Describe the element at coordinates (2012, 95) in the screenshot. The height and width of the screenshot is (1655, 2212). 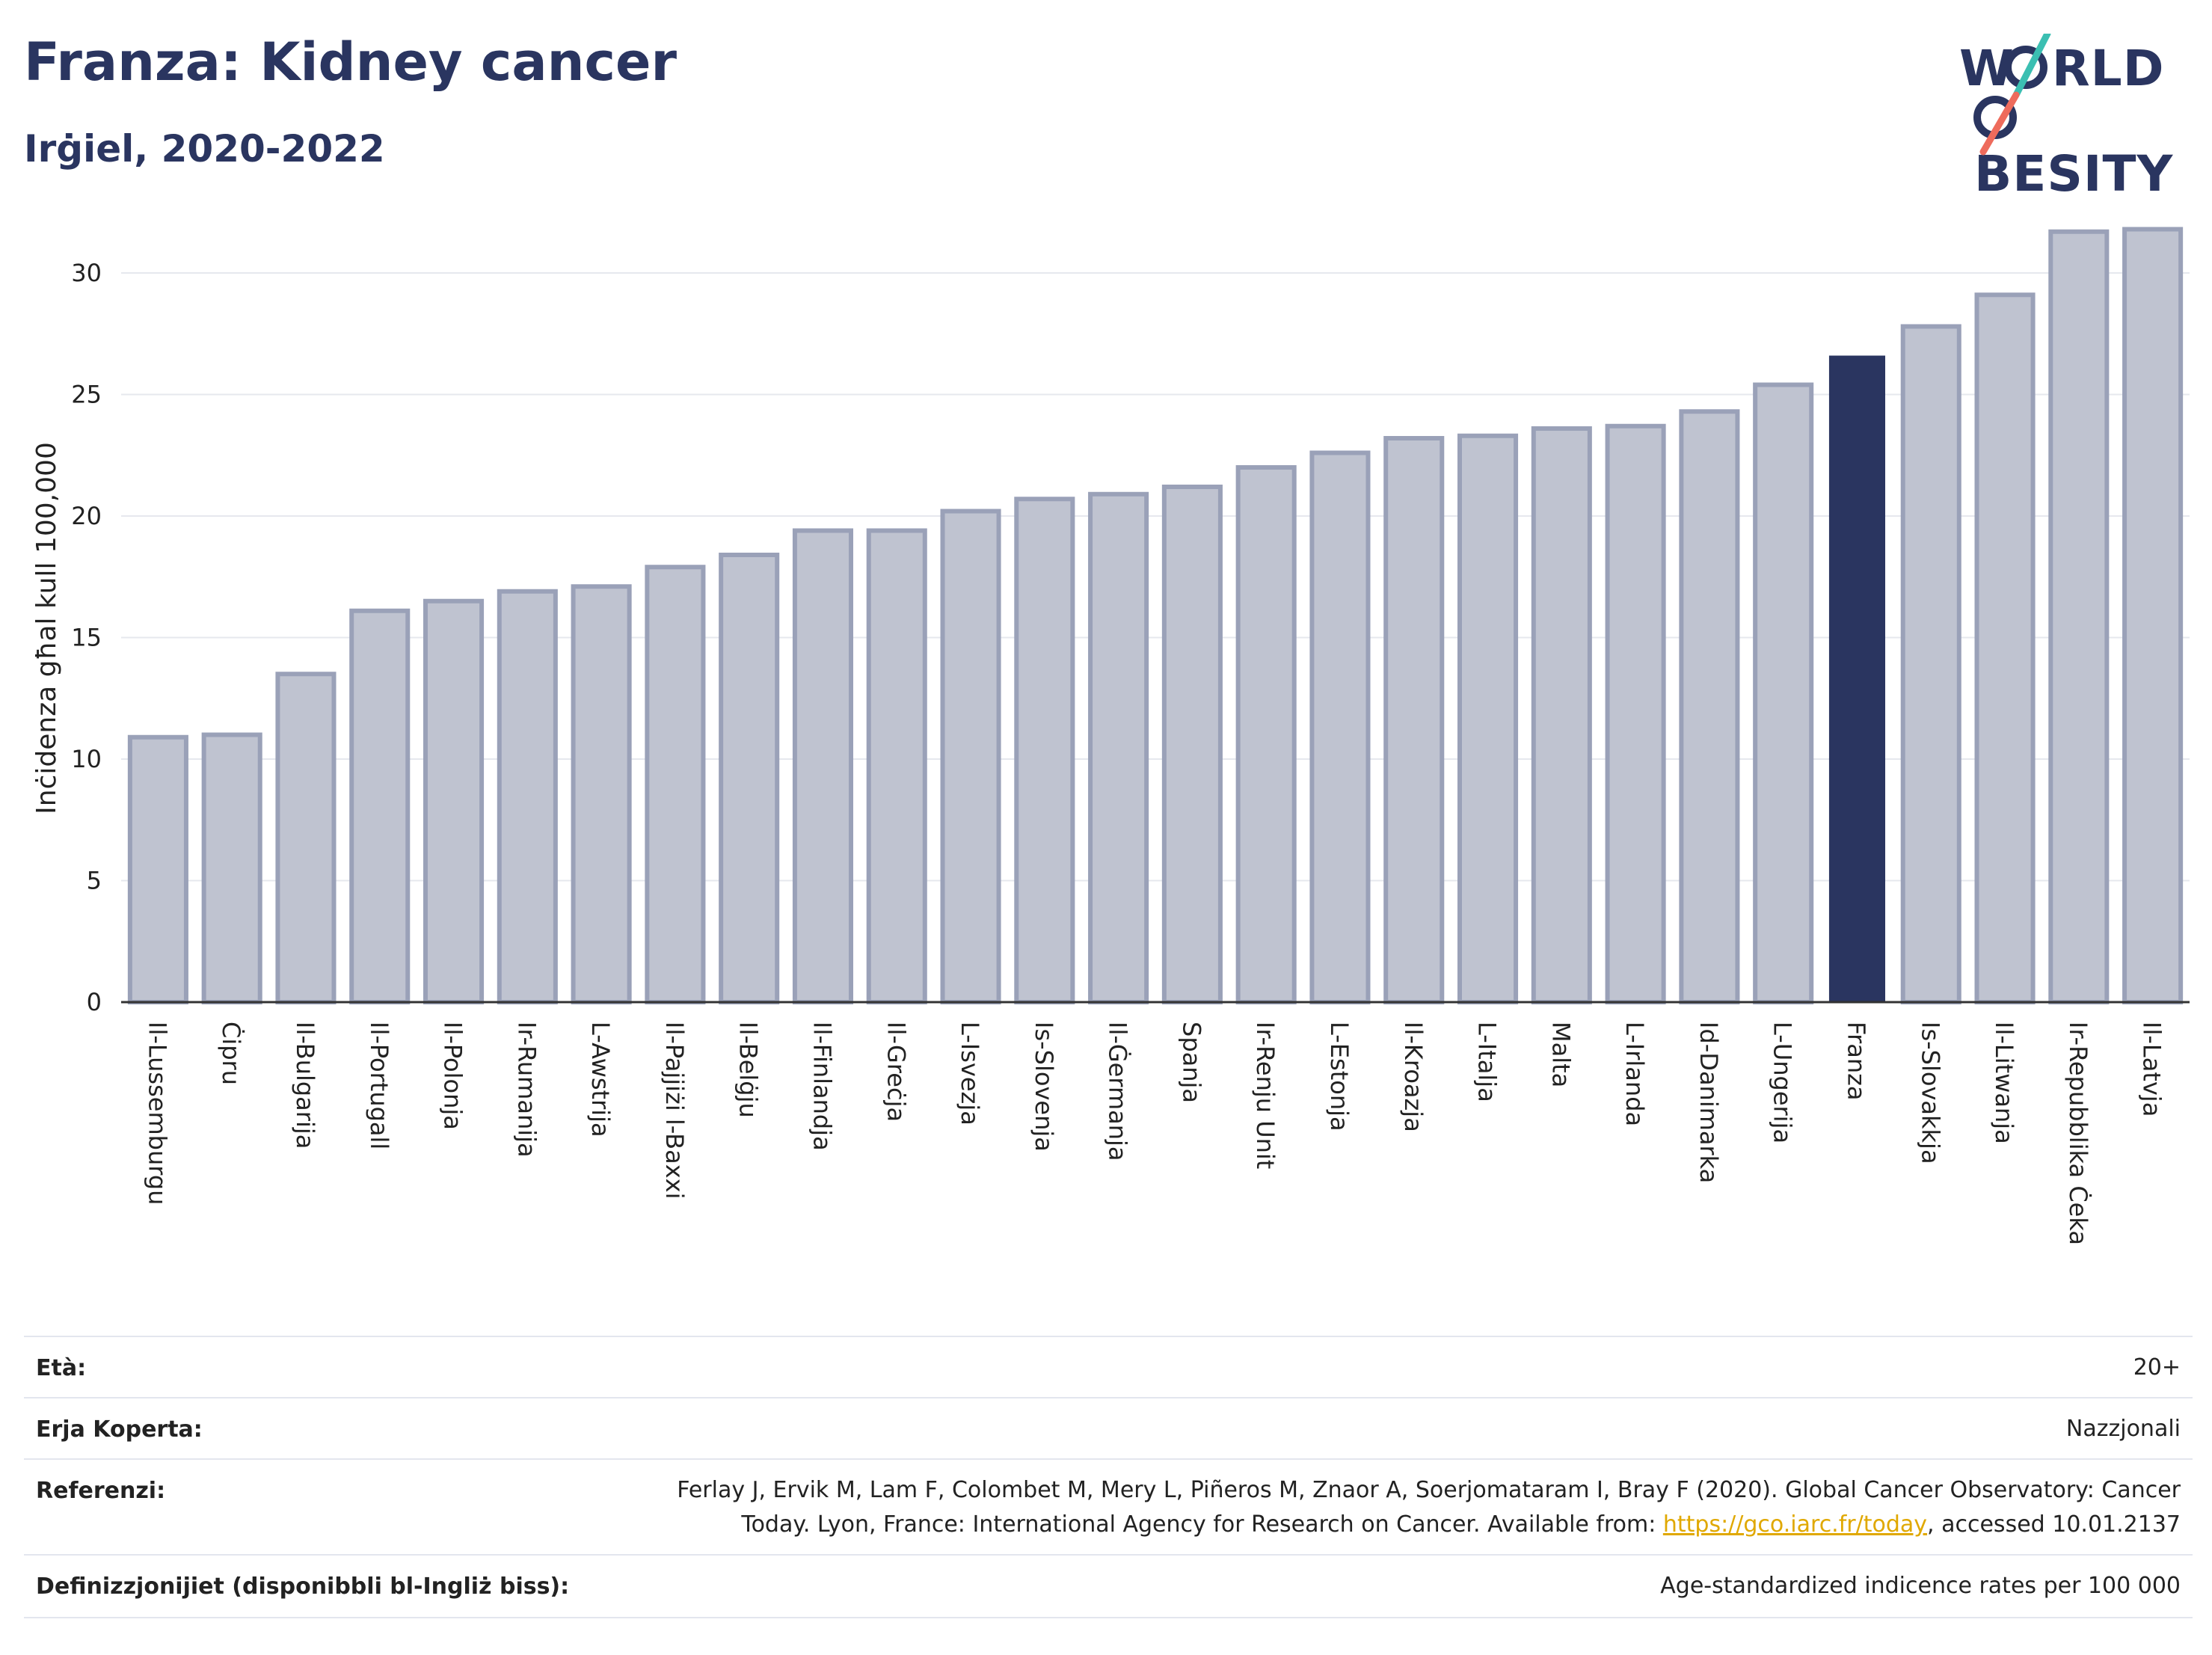
I see `logo-slash-icon` at that location.